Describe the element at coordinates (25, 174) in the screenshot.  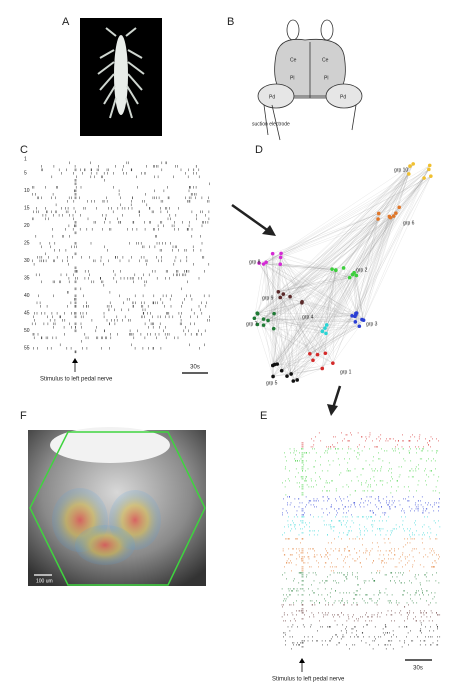
I see `row-label: 5` at that location.